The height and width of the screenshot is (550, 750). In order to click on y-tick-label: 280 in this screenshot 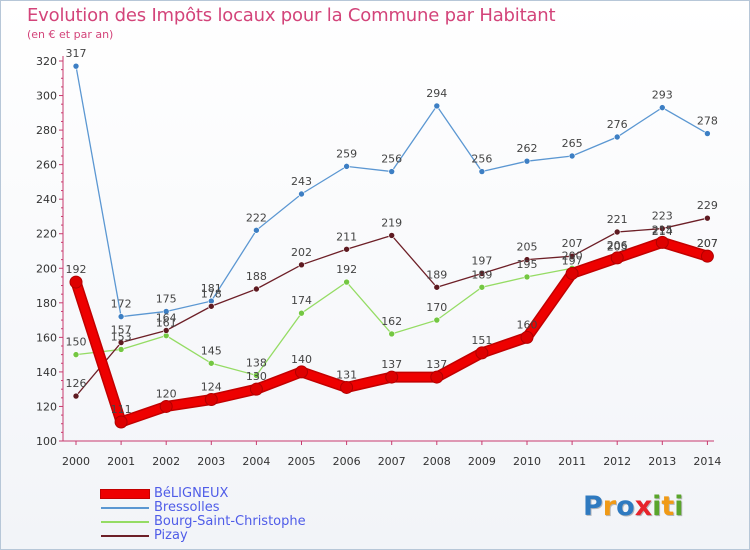, I will do `click(46, 130)`.